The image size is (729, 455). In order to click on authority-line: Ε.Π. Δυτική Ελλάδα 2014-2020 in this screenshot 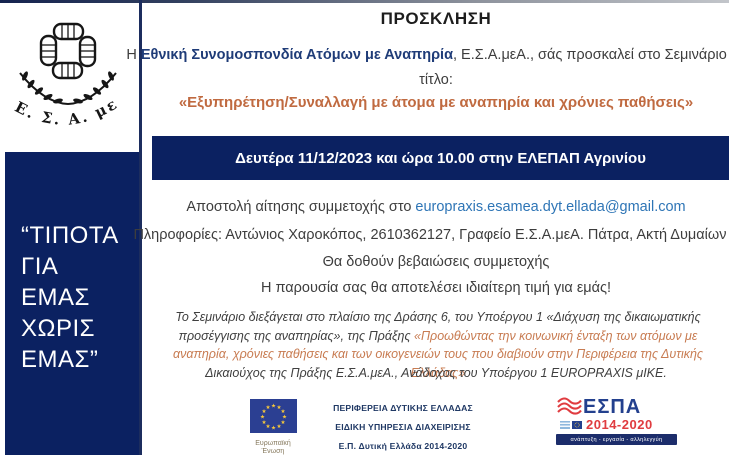, I will do `click(403, 445)`.